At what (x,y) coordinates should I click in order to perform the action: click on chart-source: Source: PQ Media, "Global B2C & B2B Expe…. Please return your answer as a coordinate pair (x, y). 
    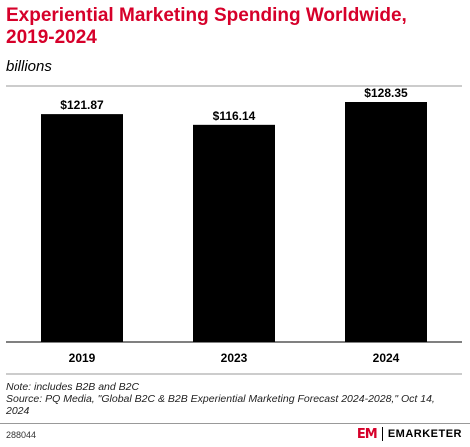
    Looking at the image, I should click on (220, 405).